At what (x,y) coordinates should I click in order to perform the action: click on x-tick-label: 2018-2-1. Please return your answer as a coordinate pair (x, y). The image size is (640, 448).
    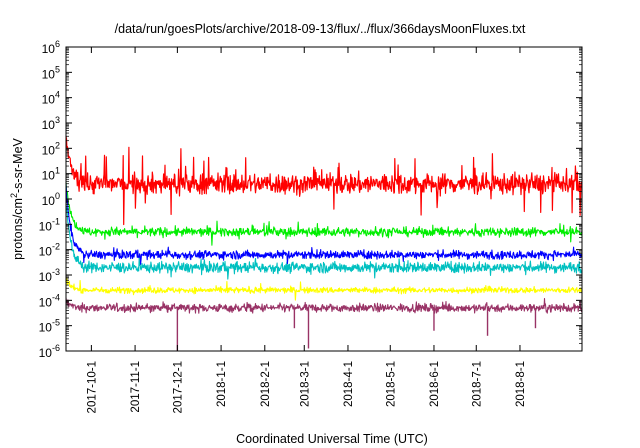
    Looking at the image, I should click on (266, 384).